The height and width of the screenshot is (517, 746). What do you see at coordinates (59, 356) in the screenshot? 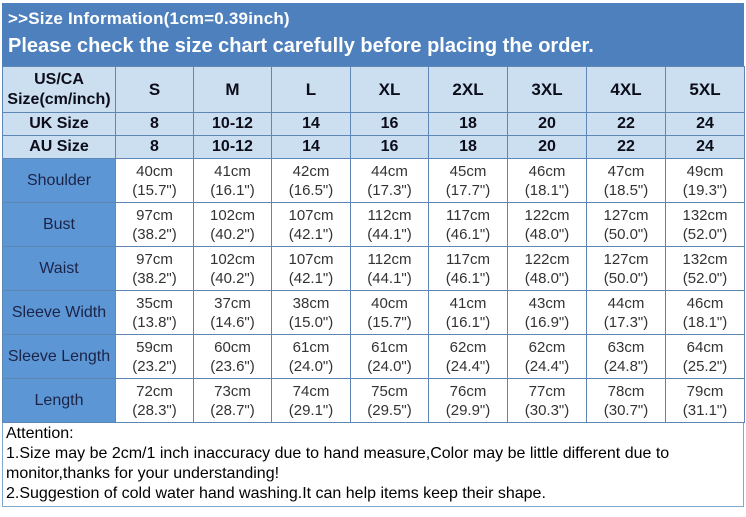
I see `measurement-row-label: Sleeve Length` at bounding box center [59, 356].